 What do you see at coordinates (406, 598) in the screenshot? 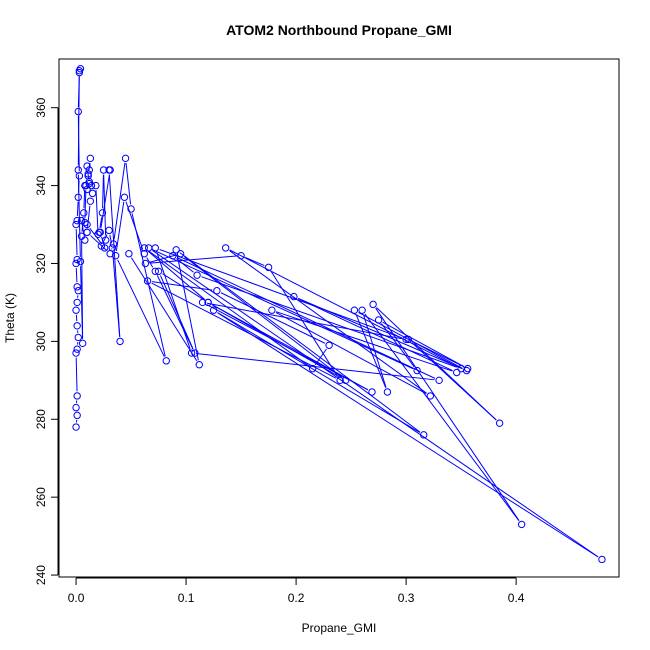
I see `x-tick-label: 0.3` at bounding box center [406, 598].